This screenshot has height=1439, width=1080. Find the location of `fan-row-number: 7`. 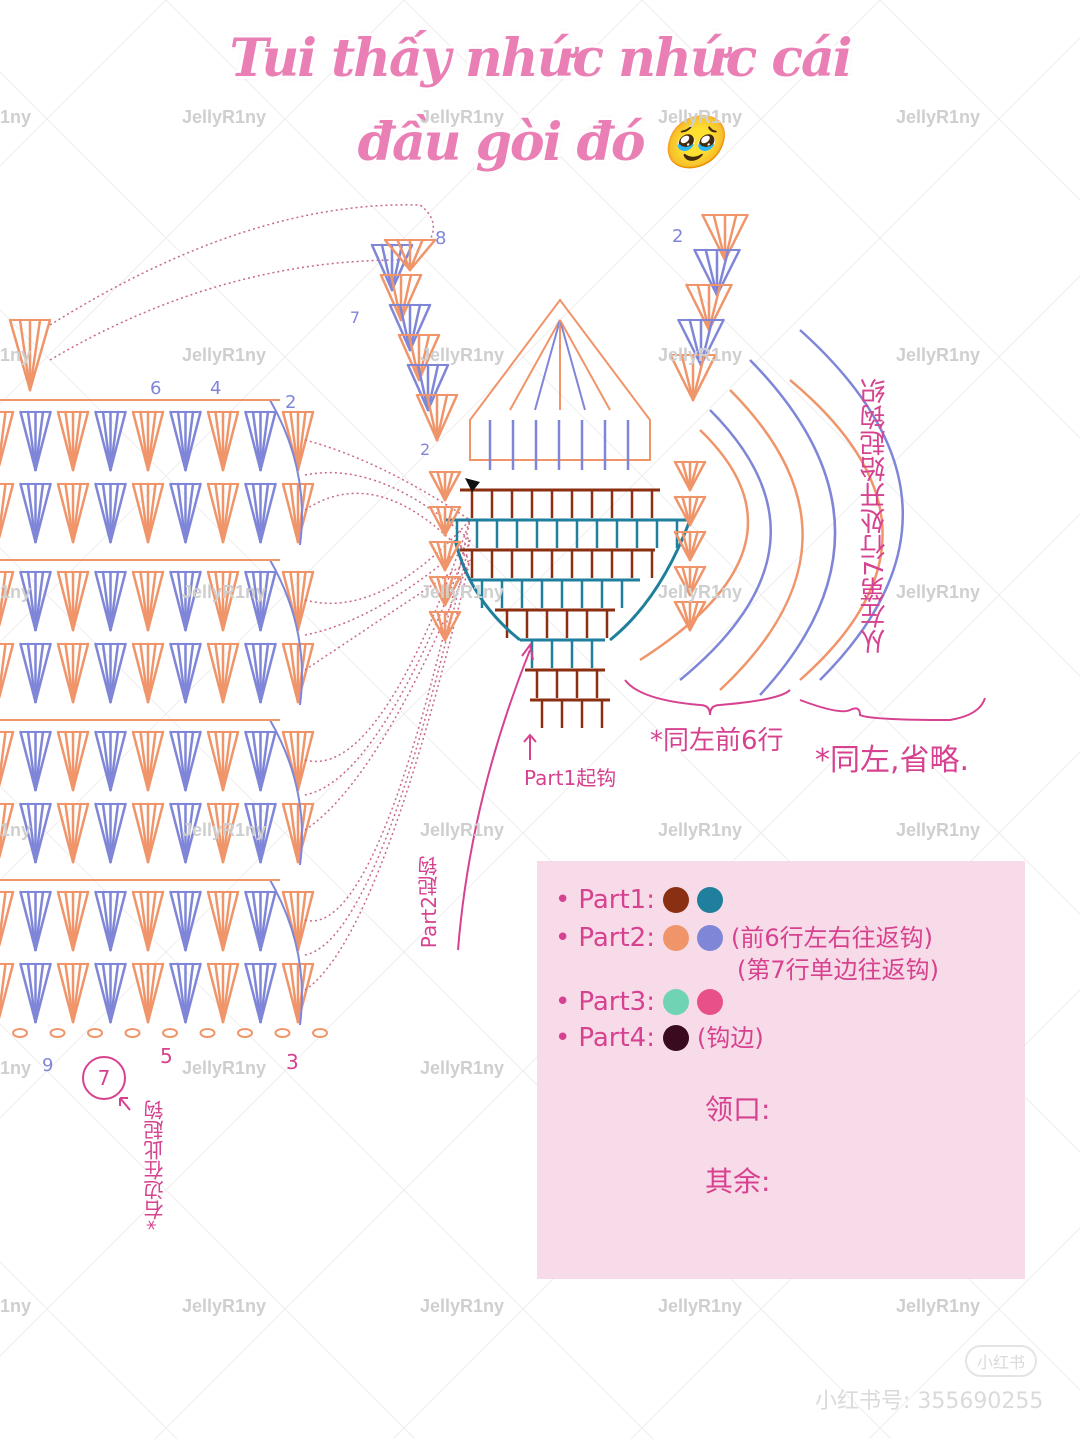

fan-row-number: 7 is located at coordinates (355, 317).